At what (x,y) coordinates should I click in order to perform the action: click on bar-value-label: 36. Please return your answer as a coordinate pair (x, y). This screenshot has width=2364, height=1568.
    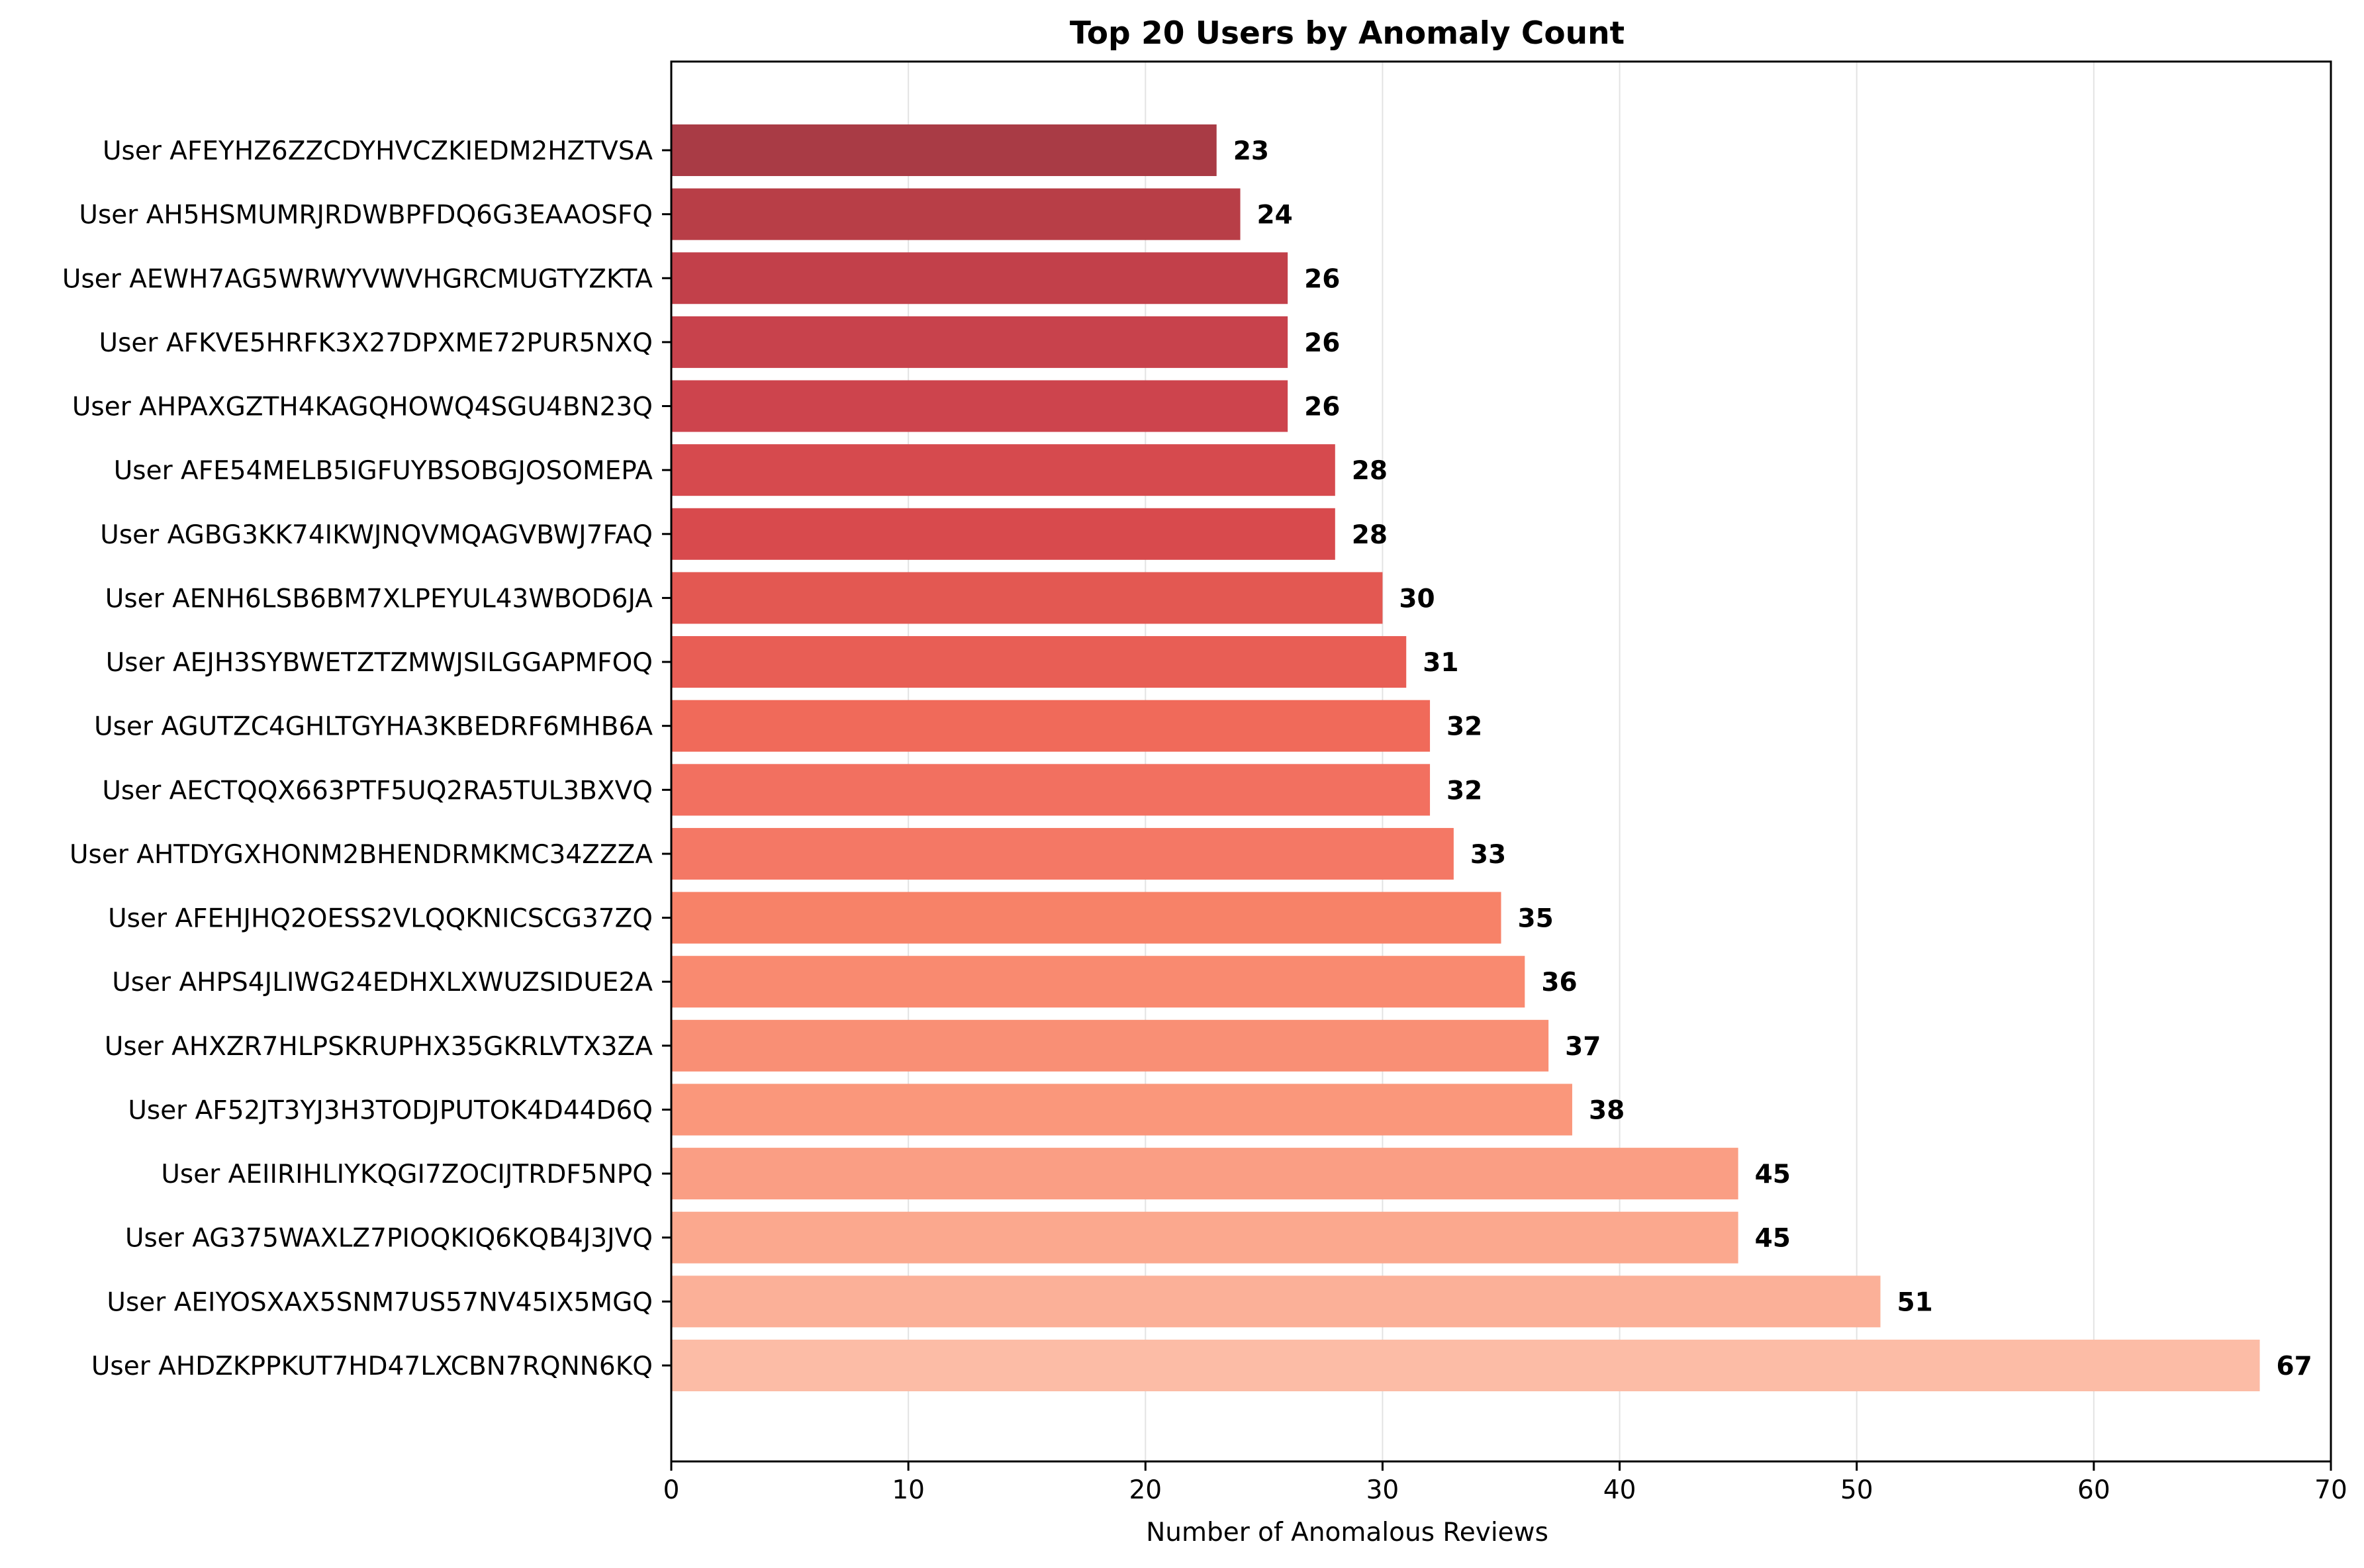
    Looking at the image, I should click on (1559, 982).